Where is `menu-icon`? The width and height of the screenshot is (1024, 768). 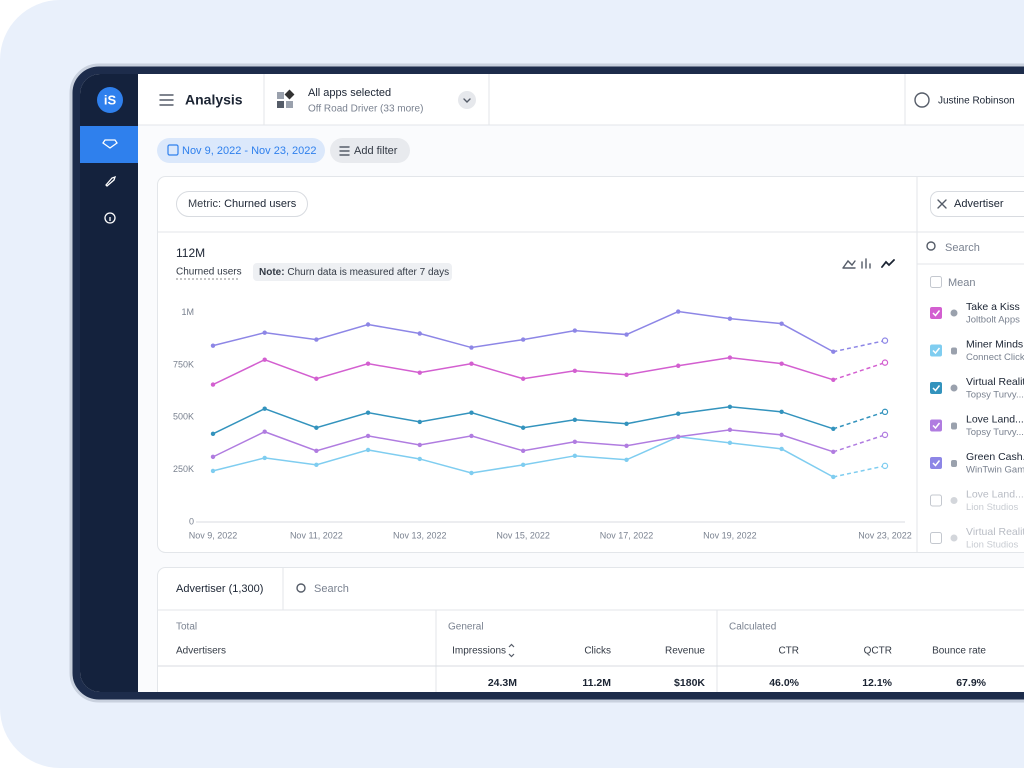
menu-icon is located at coordinates (166, 100).